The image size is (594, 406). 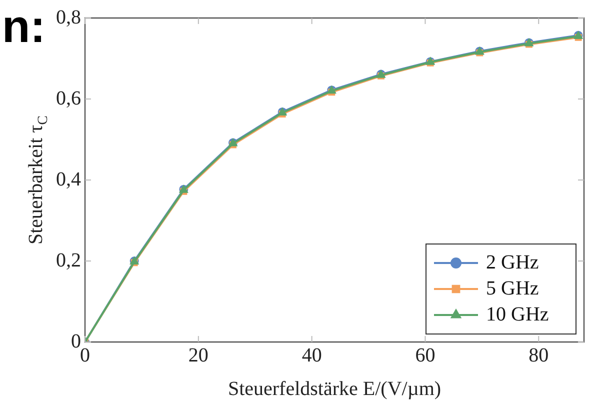 I want to click on y-tick-label: 0, so click(x=76, y=341).